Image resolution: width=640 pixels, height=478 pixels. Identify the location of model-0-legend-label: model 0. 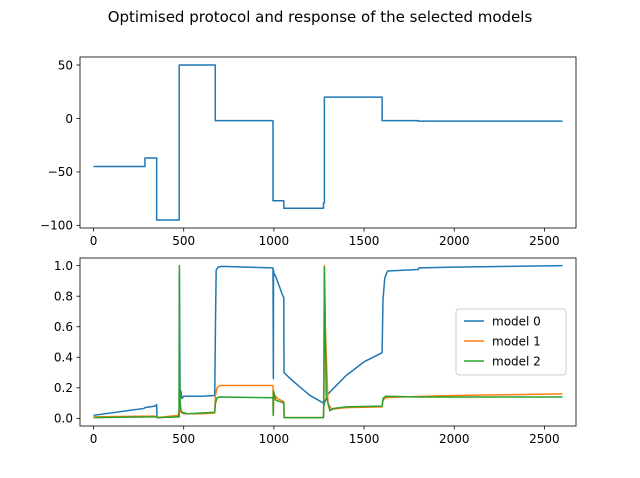
(516, 321).